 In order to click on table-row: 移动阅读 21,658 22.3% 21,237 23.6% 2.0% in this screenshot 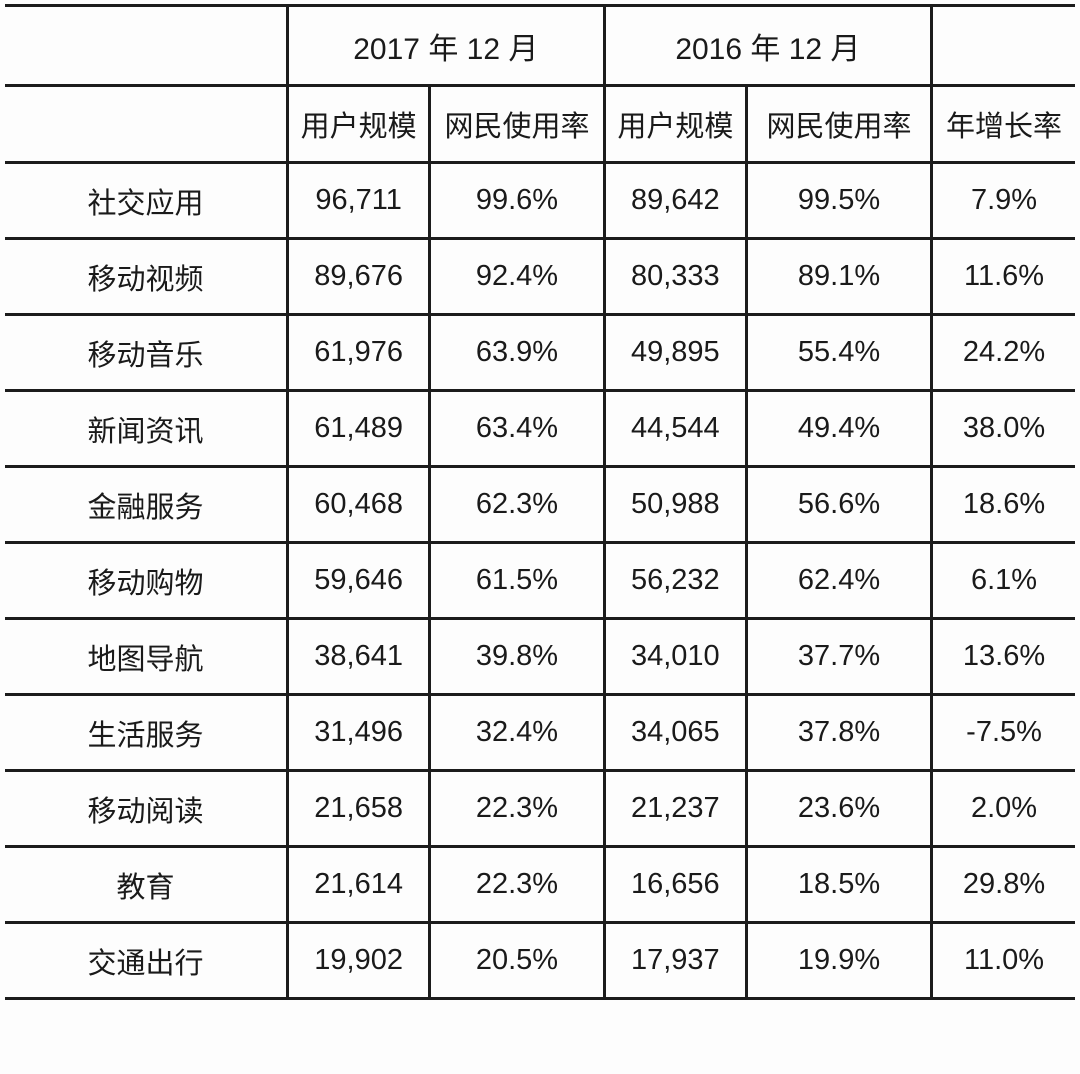, I will do `click(540, 808)`.